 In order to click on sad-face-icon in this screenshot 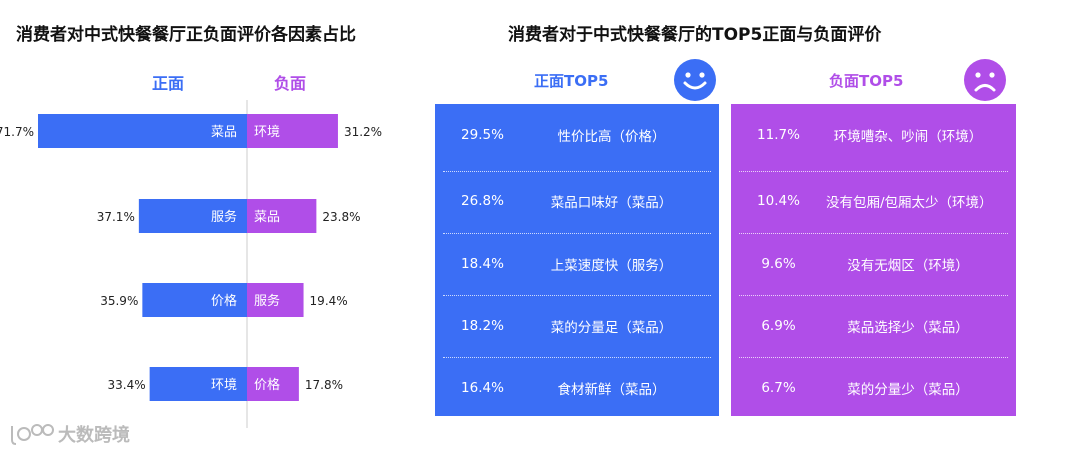, I will do `click(985, 80)`.